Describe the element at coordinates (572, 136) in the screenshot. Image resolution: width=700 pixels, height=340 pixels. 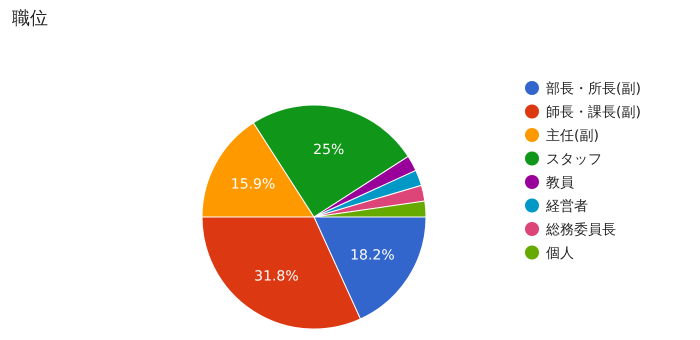
I see `legend-label: 主任(副)` at that location.